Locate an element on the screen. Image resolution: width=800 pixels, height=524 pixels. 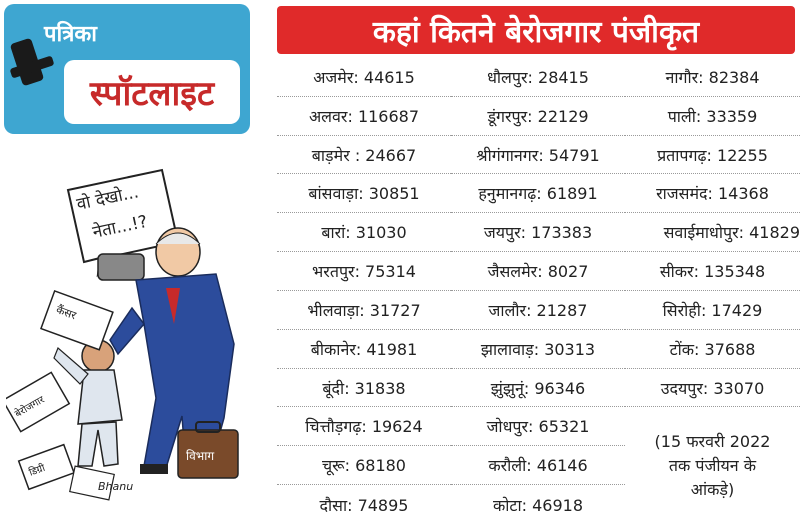
district-entry: जयपुर: 173383 is located at coordinates (538, 233).